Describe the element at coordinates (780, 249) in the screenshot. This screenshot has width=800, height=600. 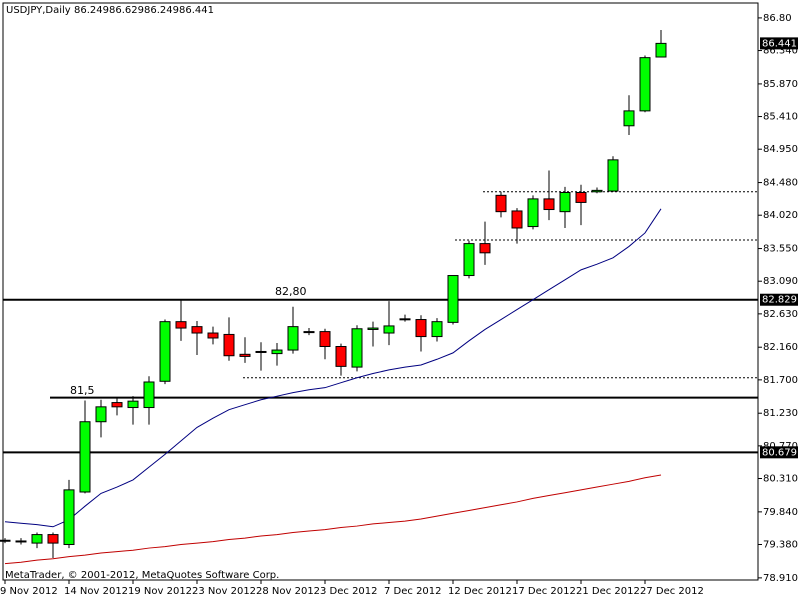
I see `y-tick-label: 83.550` at that location.